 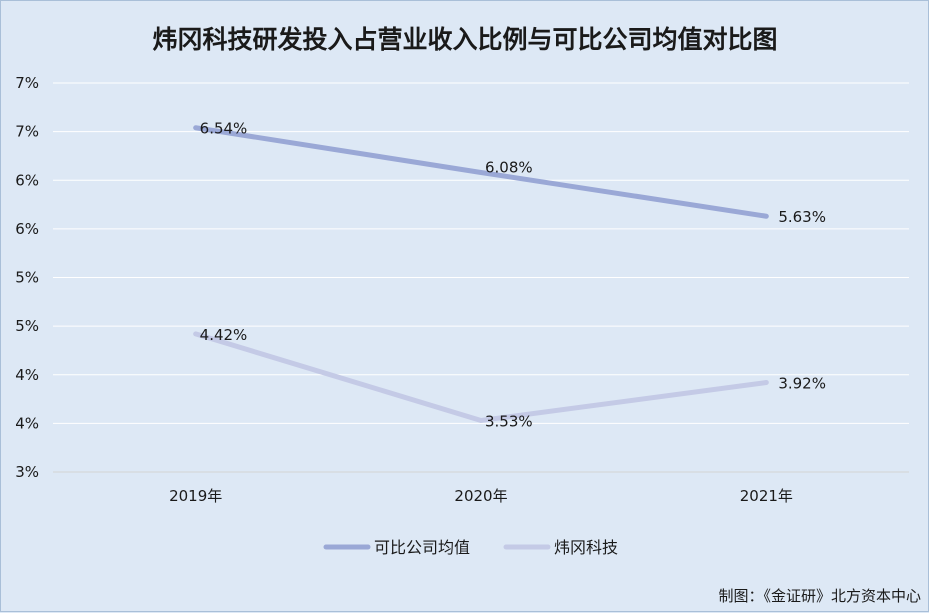 What do you see at coordinates (802, 384) in the screenshot?
I see `data-label: 3.92%` at bounding box center [802, 384].